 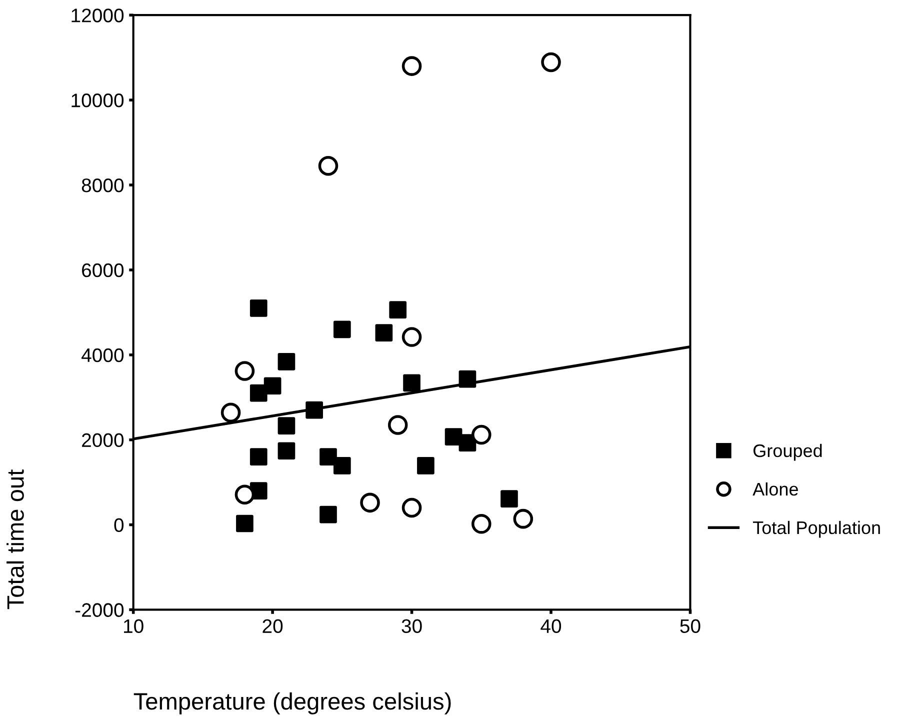 I want to click on y-tick-label: 6000, so click(x=103, y=270).